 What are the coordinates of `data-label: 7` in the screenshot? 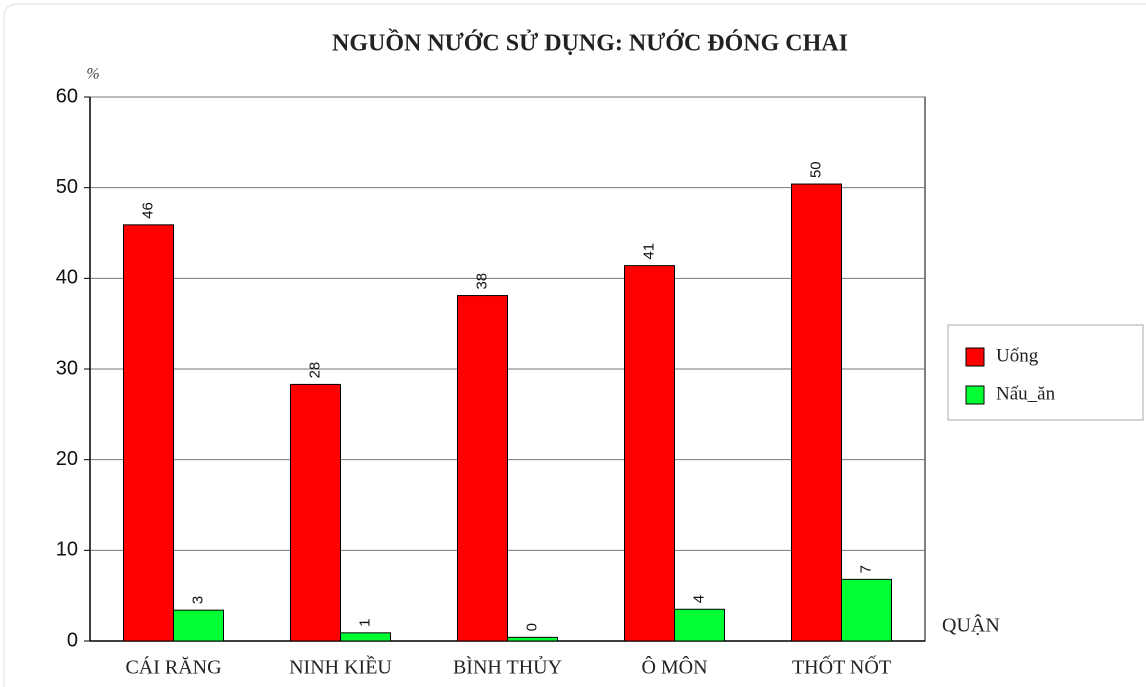 It's located at (865, 569).